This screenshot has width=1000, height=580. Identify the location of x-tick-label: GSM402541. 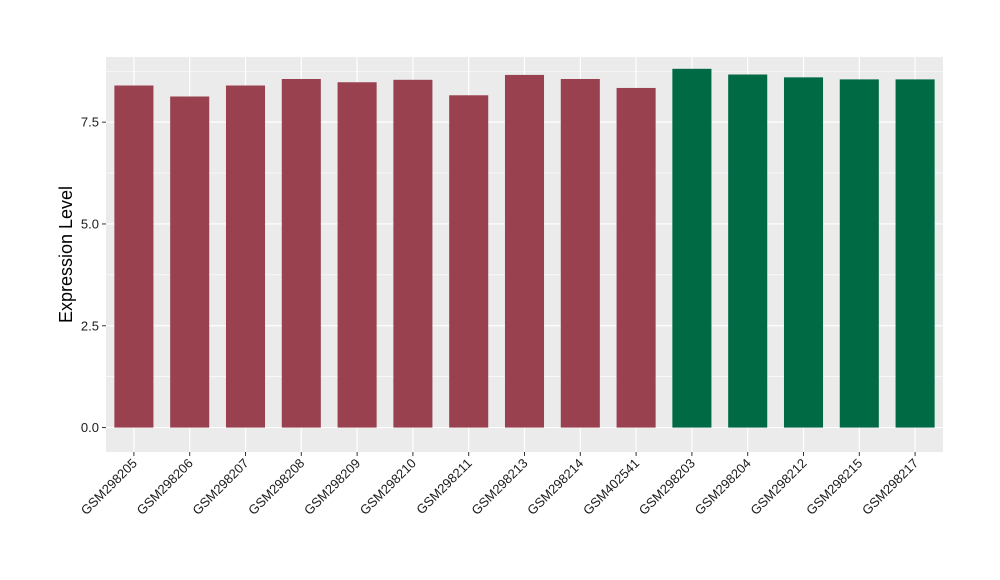
(611, 487).